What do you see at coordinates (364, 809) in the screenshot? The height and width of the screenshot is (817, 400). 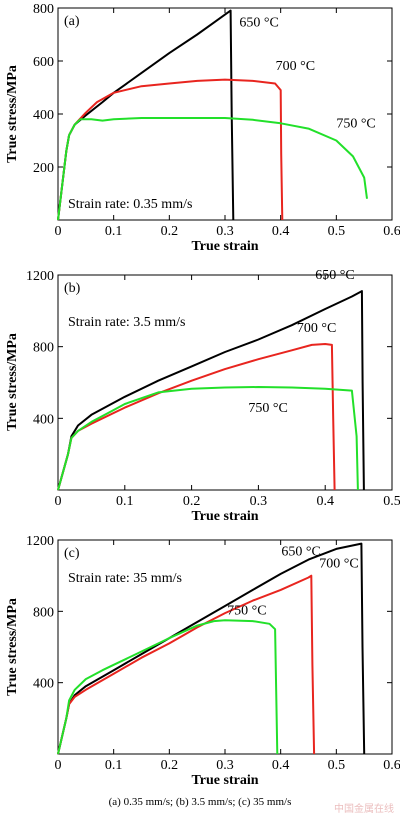 I see `watermark: 中国金属在线` at bounding box center [364, 809].